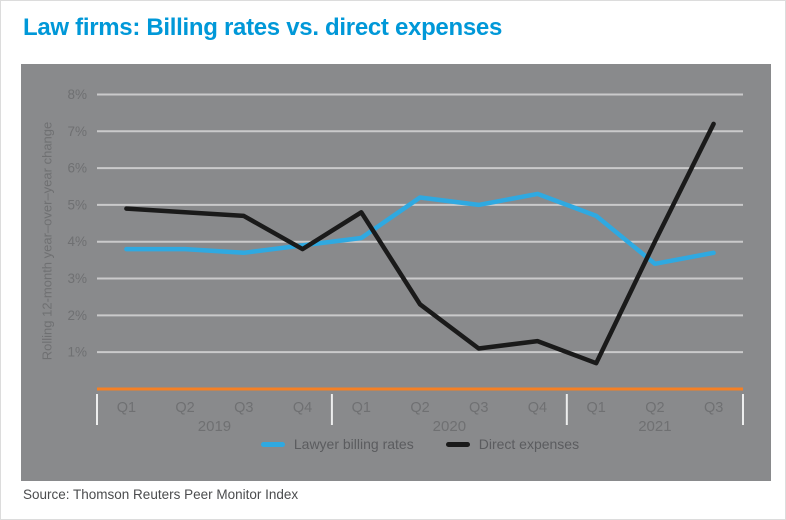 The image size is (786, 520). Describe the element at coordinates (353, 444) in the screenshot. I see `legend-label-lawyer-billing-rates: Lawyer billing rates` at that location.